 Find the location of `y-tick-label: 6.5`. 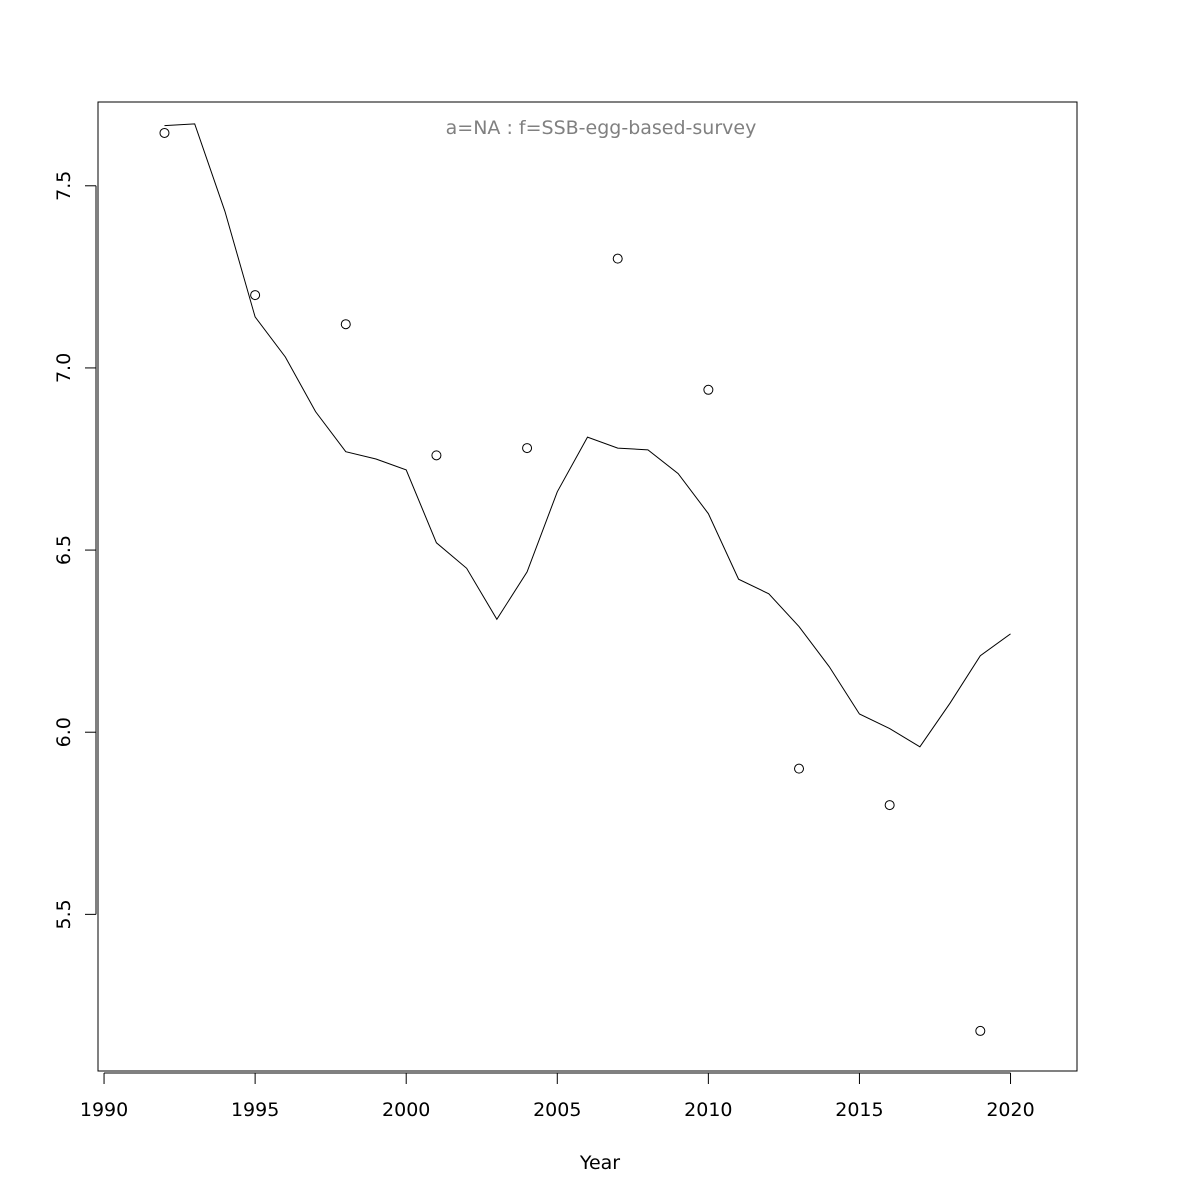

y-tick-label: 6.5 is located at coordinates (64, 550).